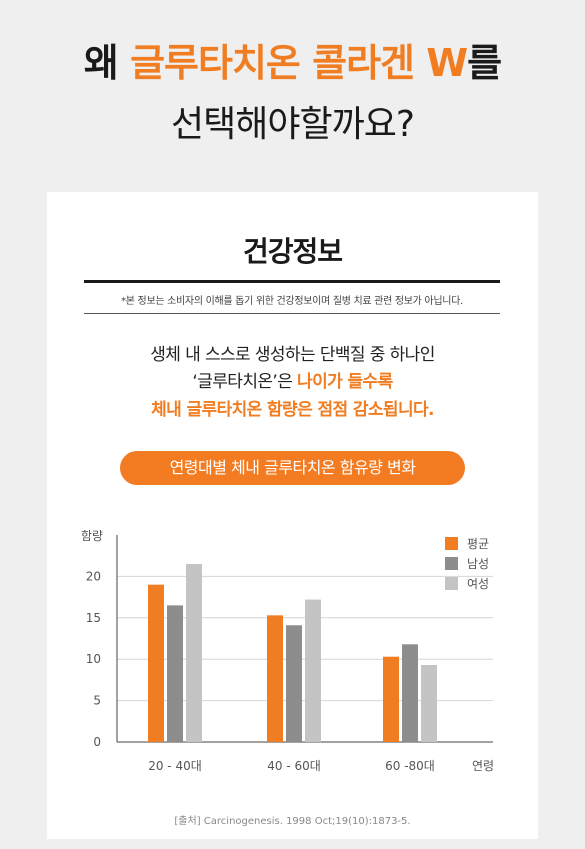 This screenshot has width=585, height=849. Describe the element at coordinates (245, 382) in the screenshot. I see `description-plain: ‘글루타치온’은` at that location.